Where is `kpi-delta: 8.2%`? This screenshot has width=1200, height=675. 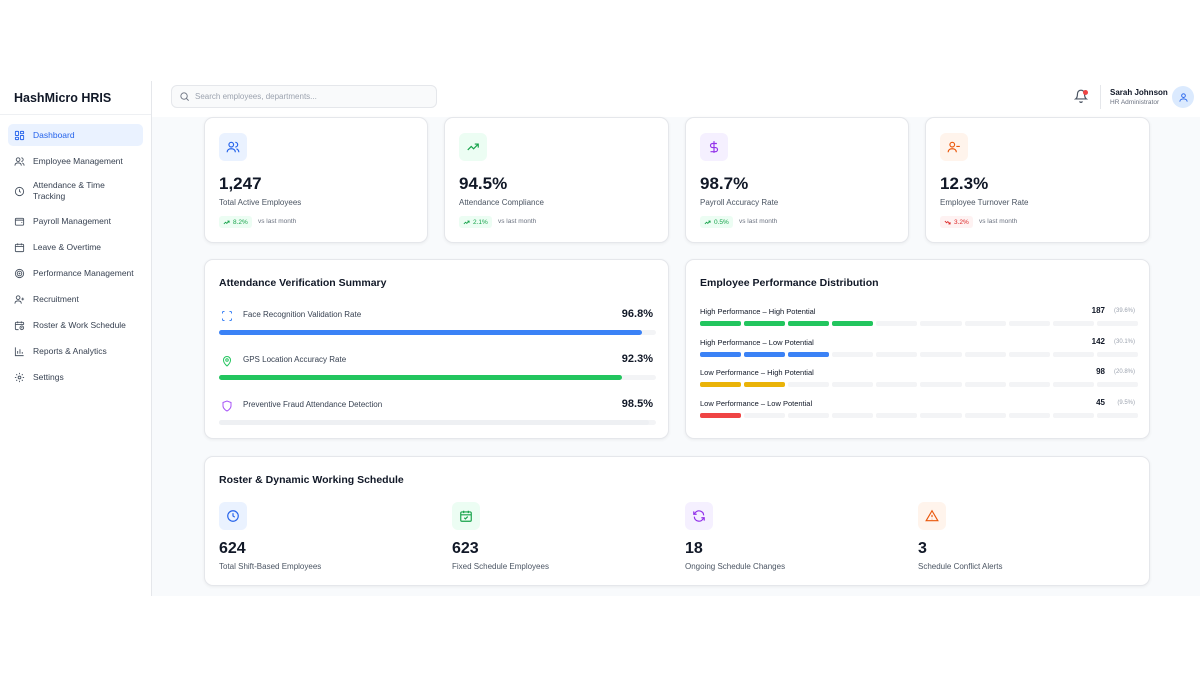 kpi-delta: 8.2% is located at coordinates (240, 222).